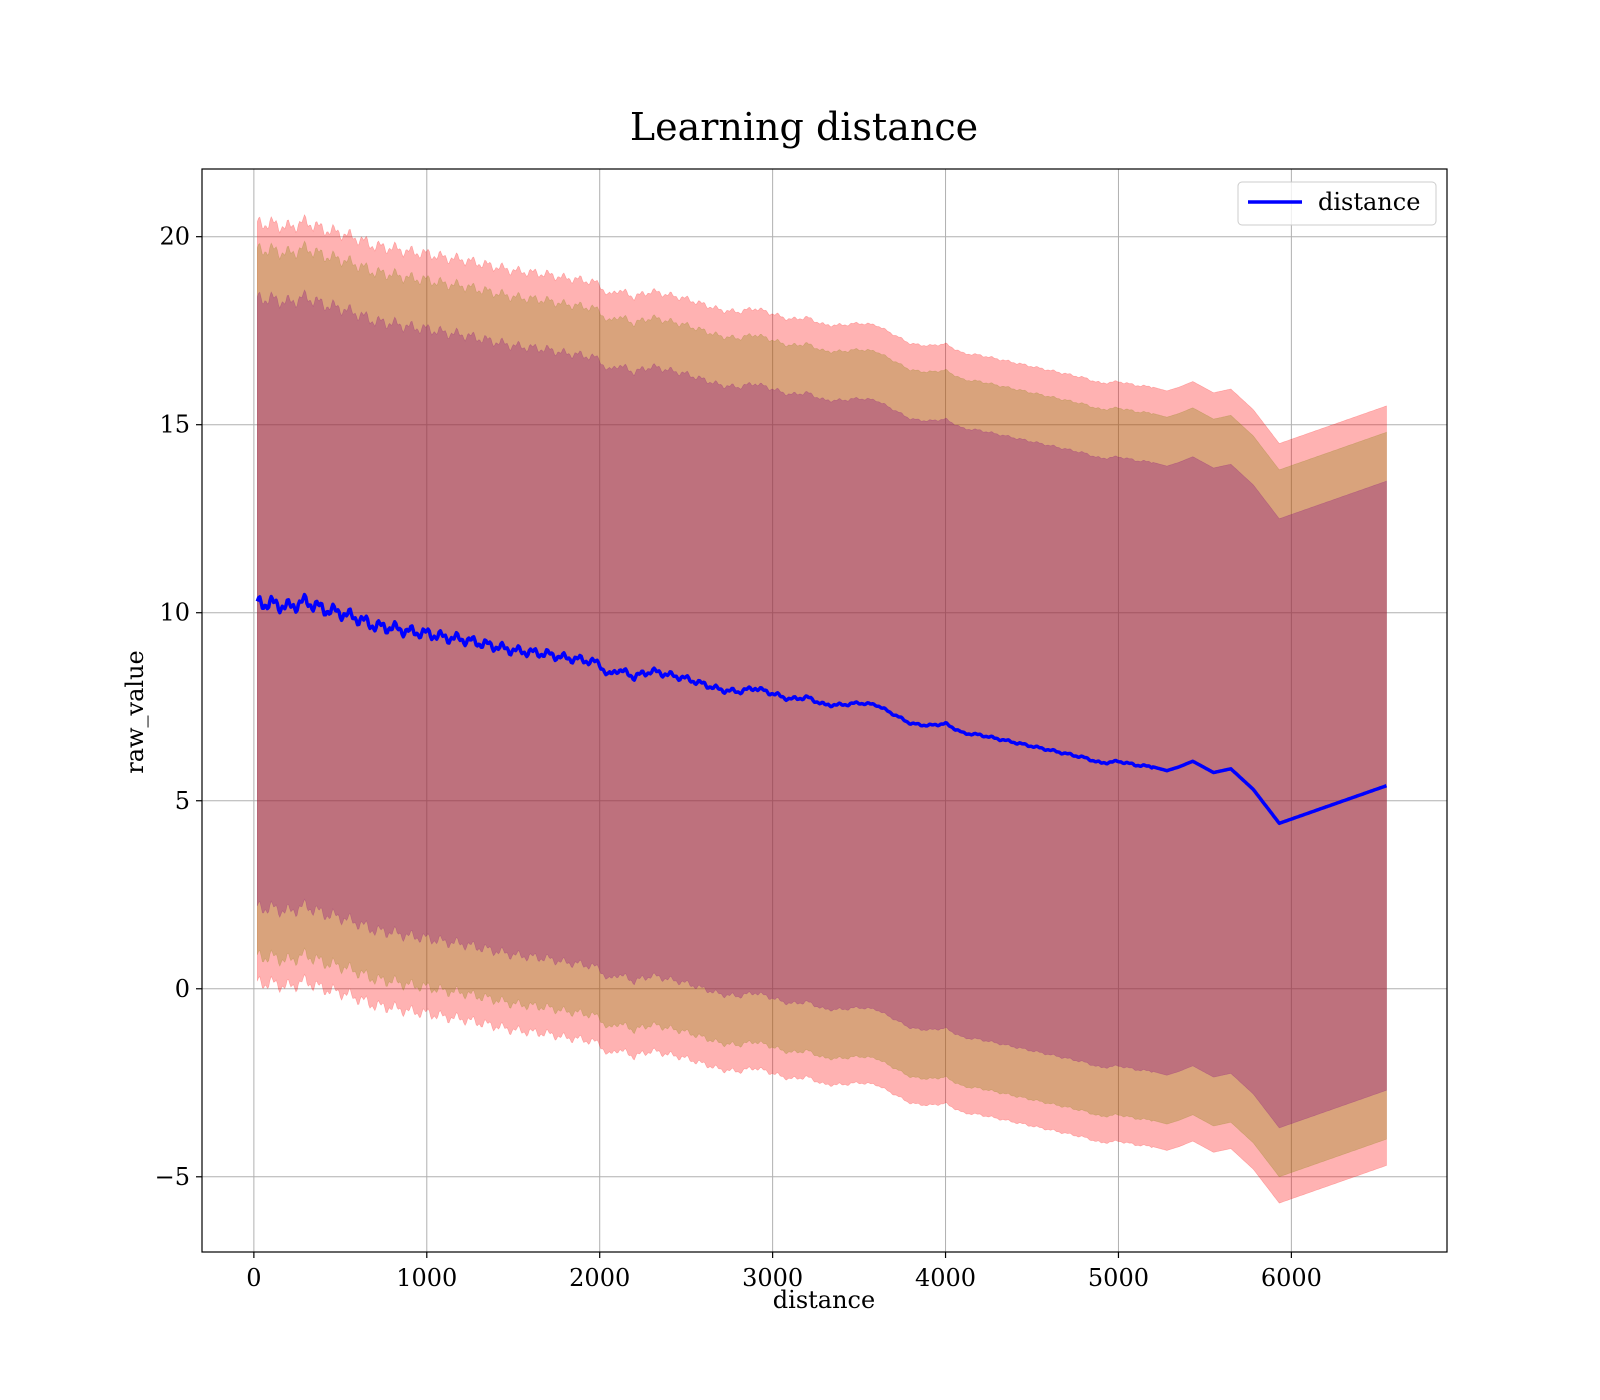 This screenshot has width=1600, height=1400. I want to click on legend-label-distance: distance, so click(1369, 202).